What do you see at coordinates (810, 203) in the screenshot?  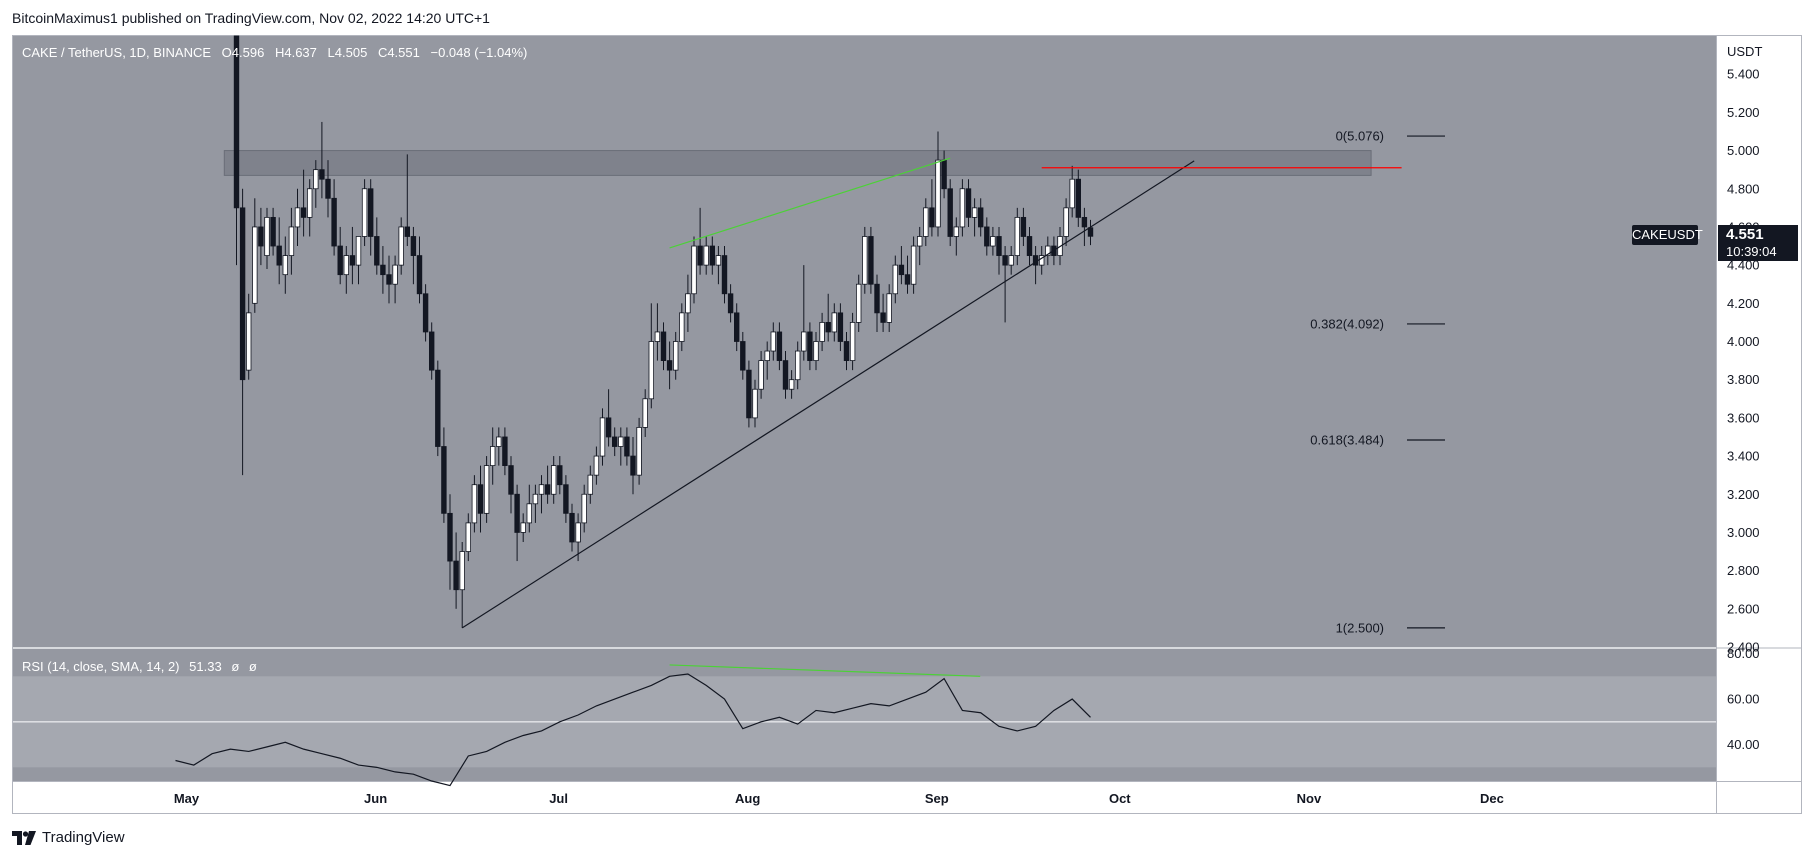 I see `price-divergence-line` at bounding box center [810, 203].